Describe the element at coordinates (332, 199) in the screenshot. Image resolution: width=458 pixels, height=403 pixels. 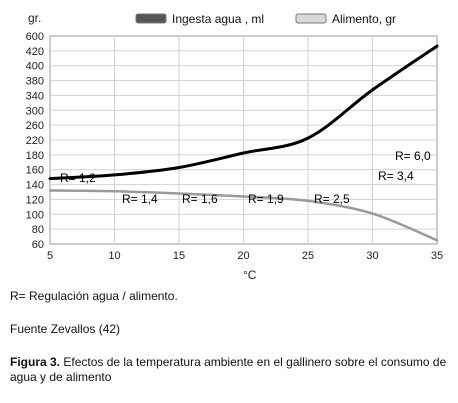
I see `ratio-annotation: R= 2,5` at that location.